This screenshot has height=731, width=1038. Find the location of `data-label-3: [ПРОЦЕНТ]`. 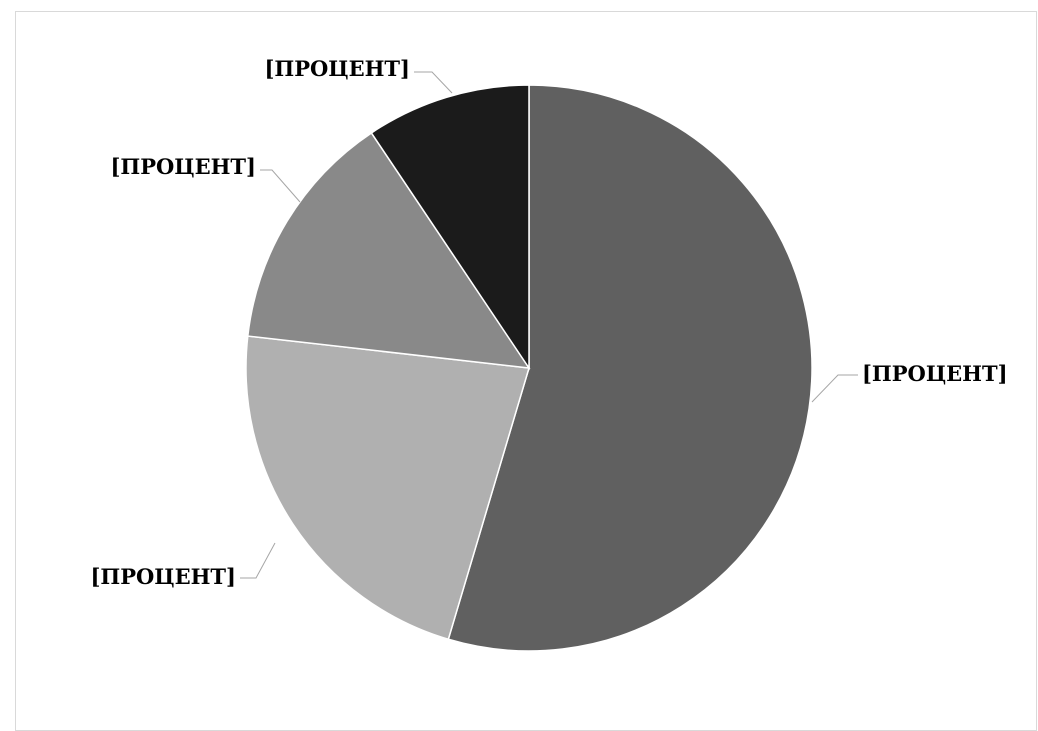

data-label-3: [ПРОЦЕНТ] is located at coordinates (183, 166).